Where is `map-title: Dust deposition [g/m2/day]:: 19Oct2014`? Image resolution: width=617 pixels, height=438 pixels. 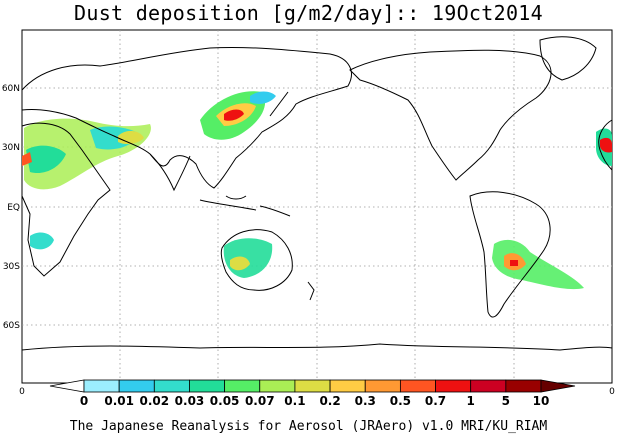
map-title: Dust deposition [g/m2/day]:: 19Oct2014 is located at coordinates (308, 13).